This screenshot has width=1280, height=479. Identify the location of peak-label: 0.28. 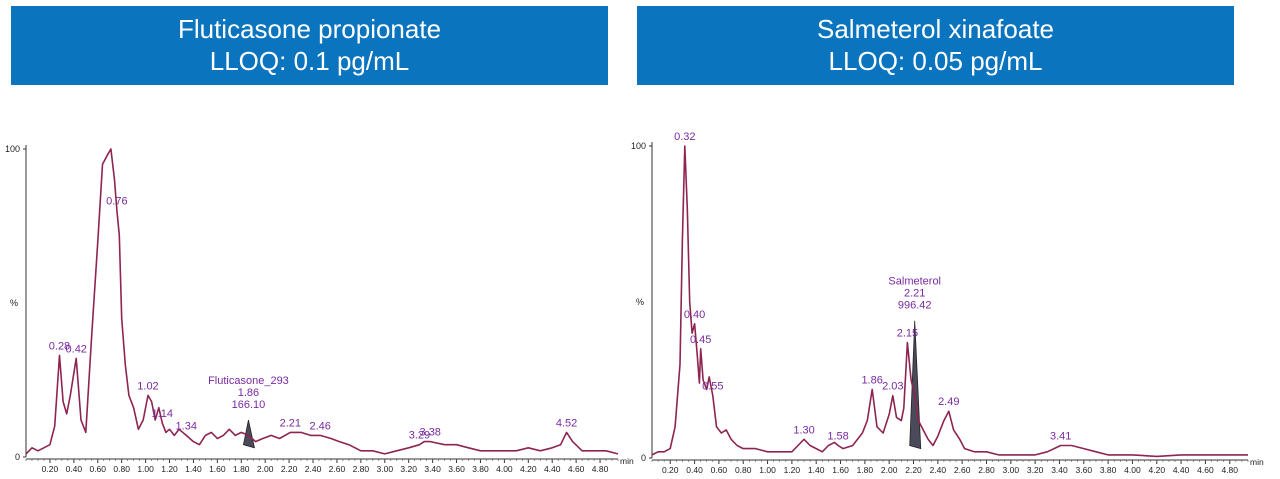
(59, 346).